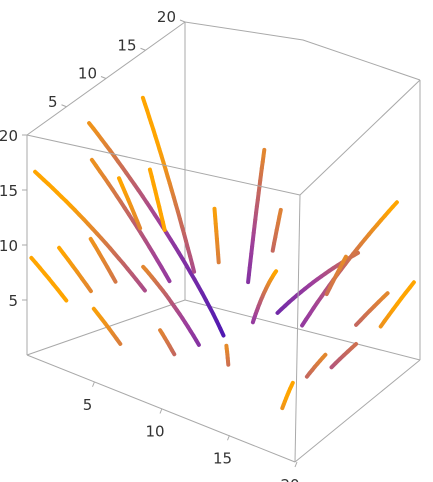 The image size is (433, 482). Describe the element at coordinates (264, 152) in the screenshot. I see `streamline-17-segment` at that location.